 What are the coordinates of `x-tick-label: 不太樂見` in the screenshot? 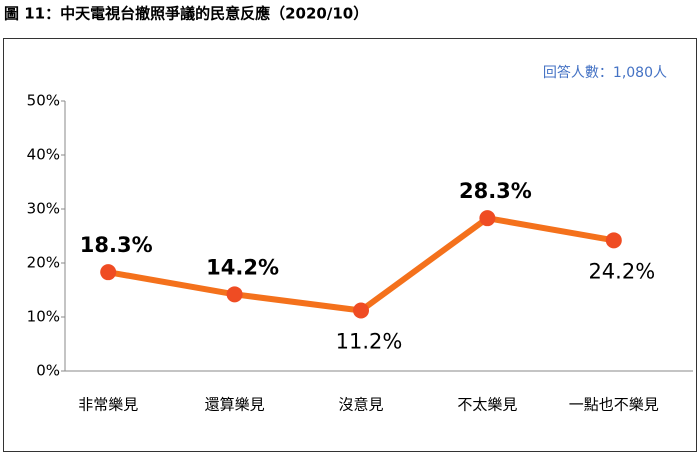 It's located at (487, 405).